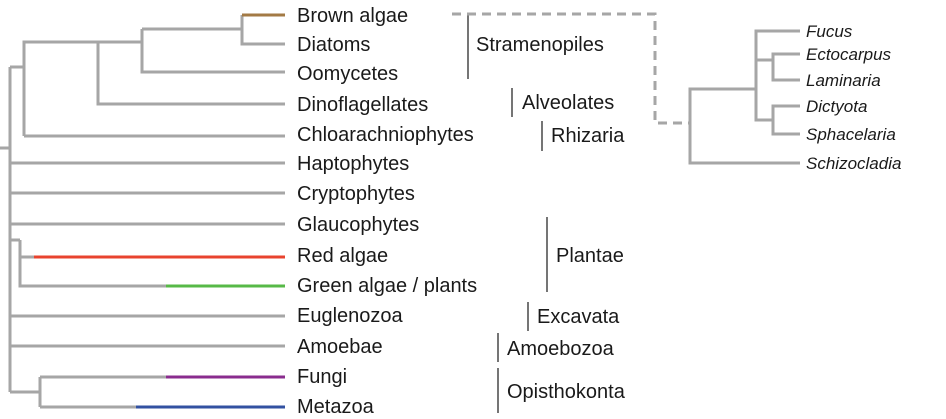  What do you see at coordinates (829, 31) in the screenshot?
I see `genus-fucus: Fucus` at bounding box center [829, 31].